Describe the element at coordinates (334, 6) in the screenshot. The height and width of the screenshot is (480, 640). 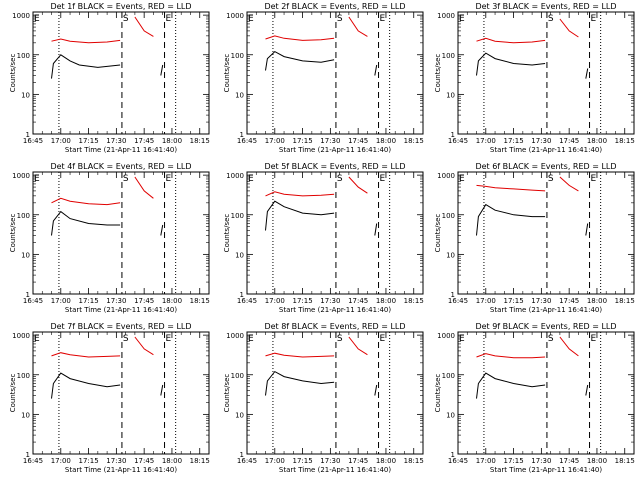
I see `panel-title: Det 2f BLACK = Events, RED = LLD` at that location.